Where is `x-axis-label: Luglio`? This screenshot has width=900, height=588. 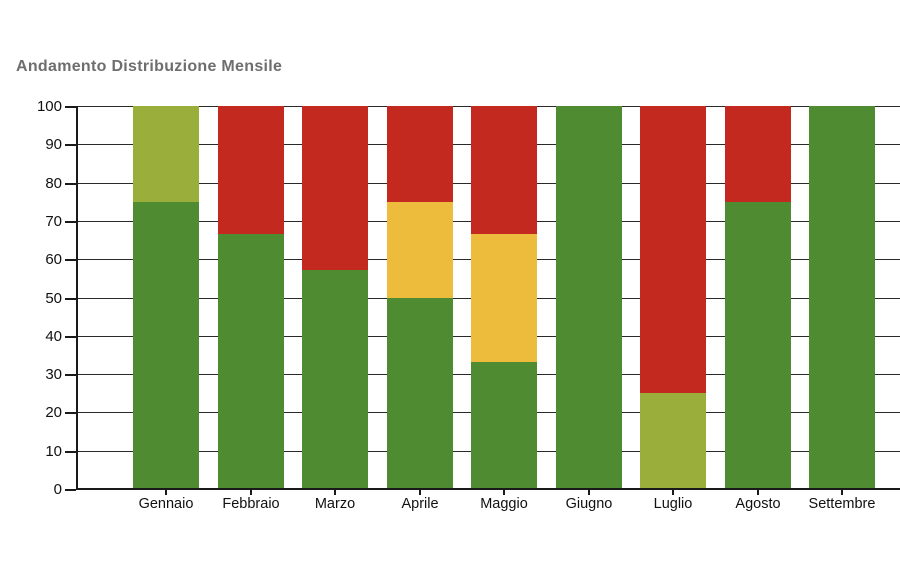 x-axis-label: Luglio is located at coordinates (673, 504).